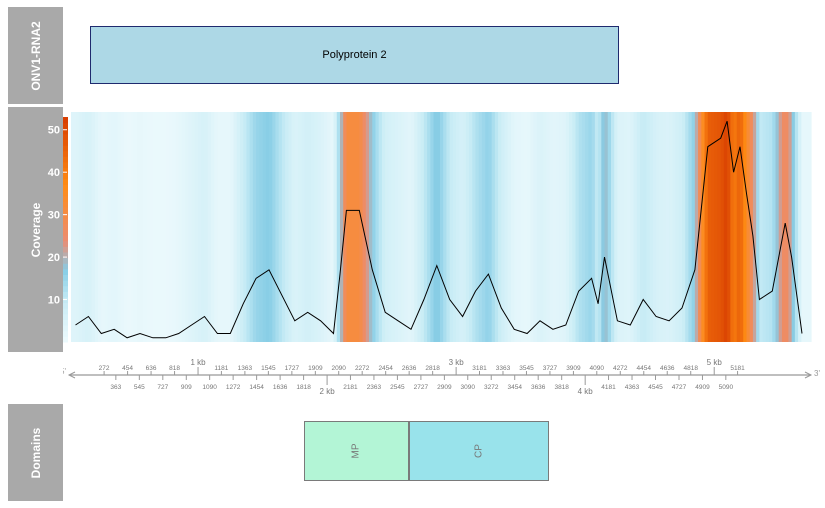 The width and height of the screenshot is (825, 508). What do you see at coordinates (54, 301) in the screenshot?
I see `y-tick-label: 10` at bounding box center [54, 301].